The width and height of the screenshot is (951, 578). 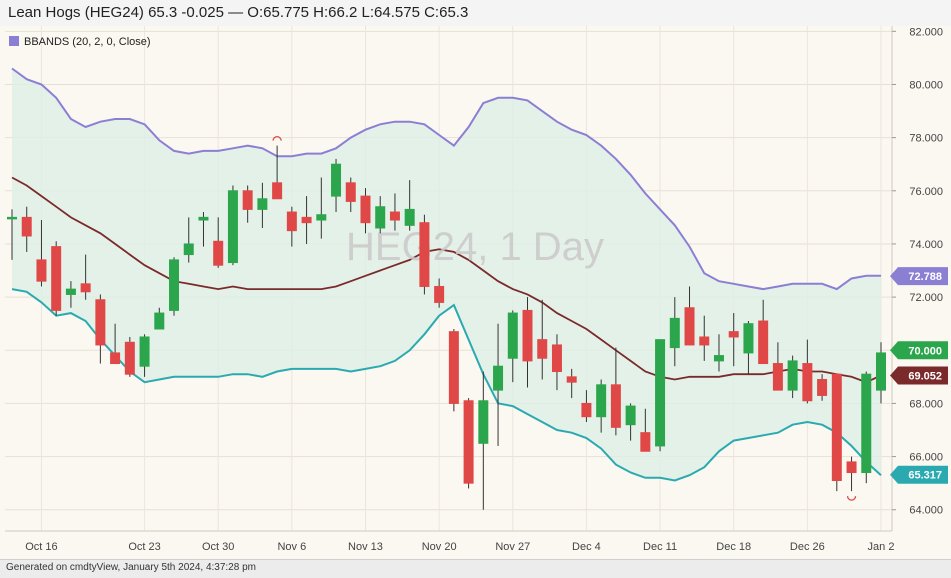 I want to click on x-tick-label: Dec 26, so click(x=807, y=547).